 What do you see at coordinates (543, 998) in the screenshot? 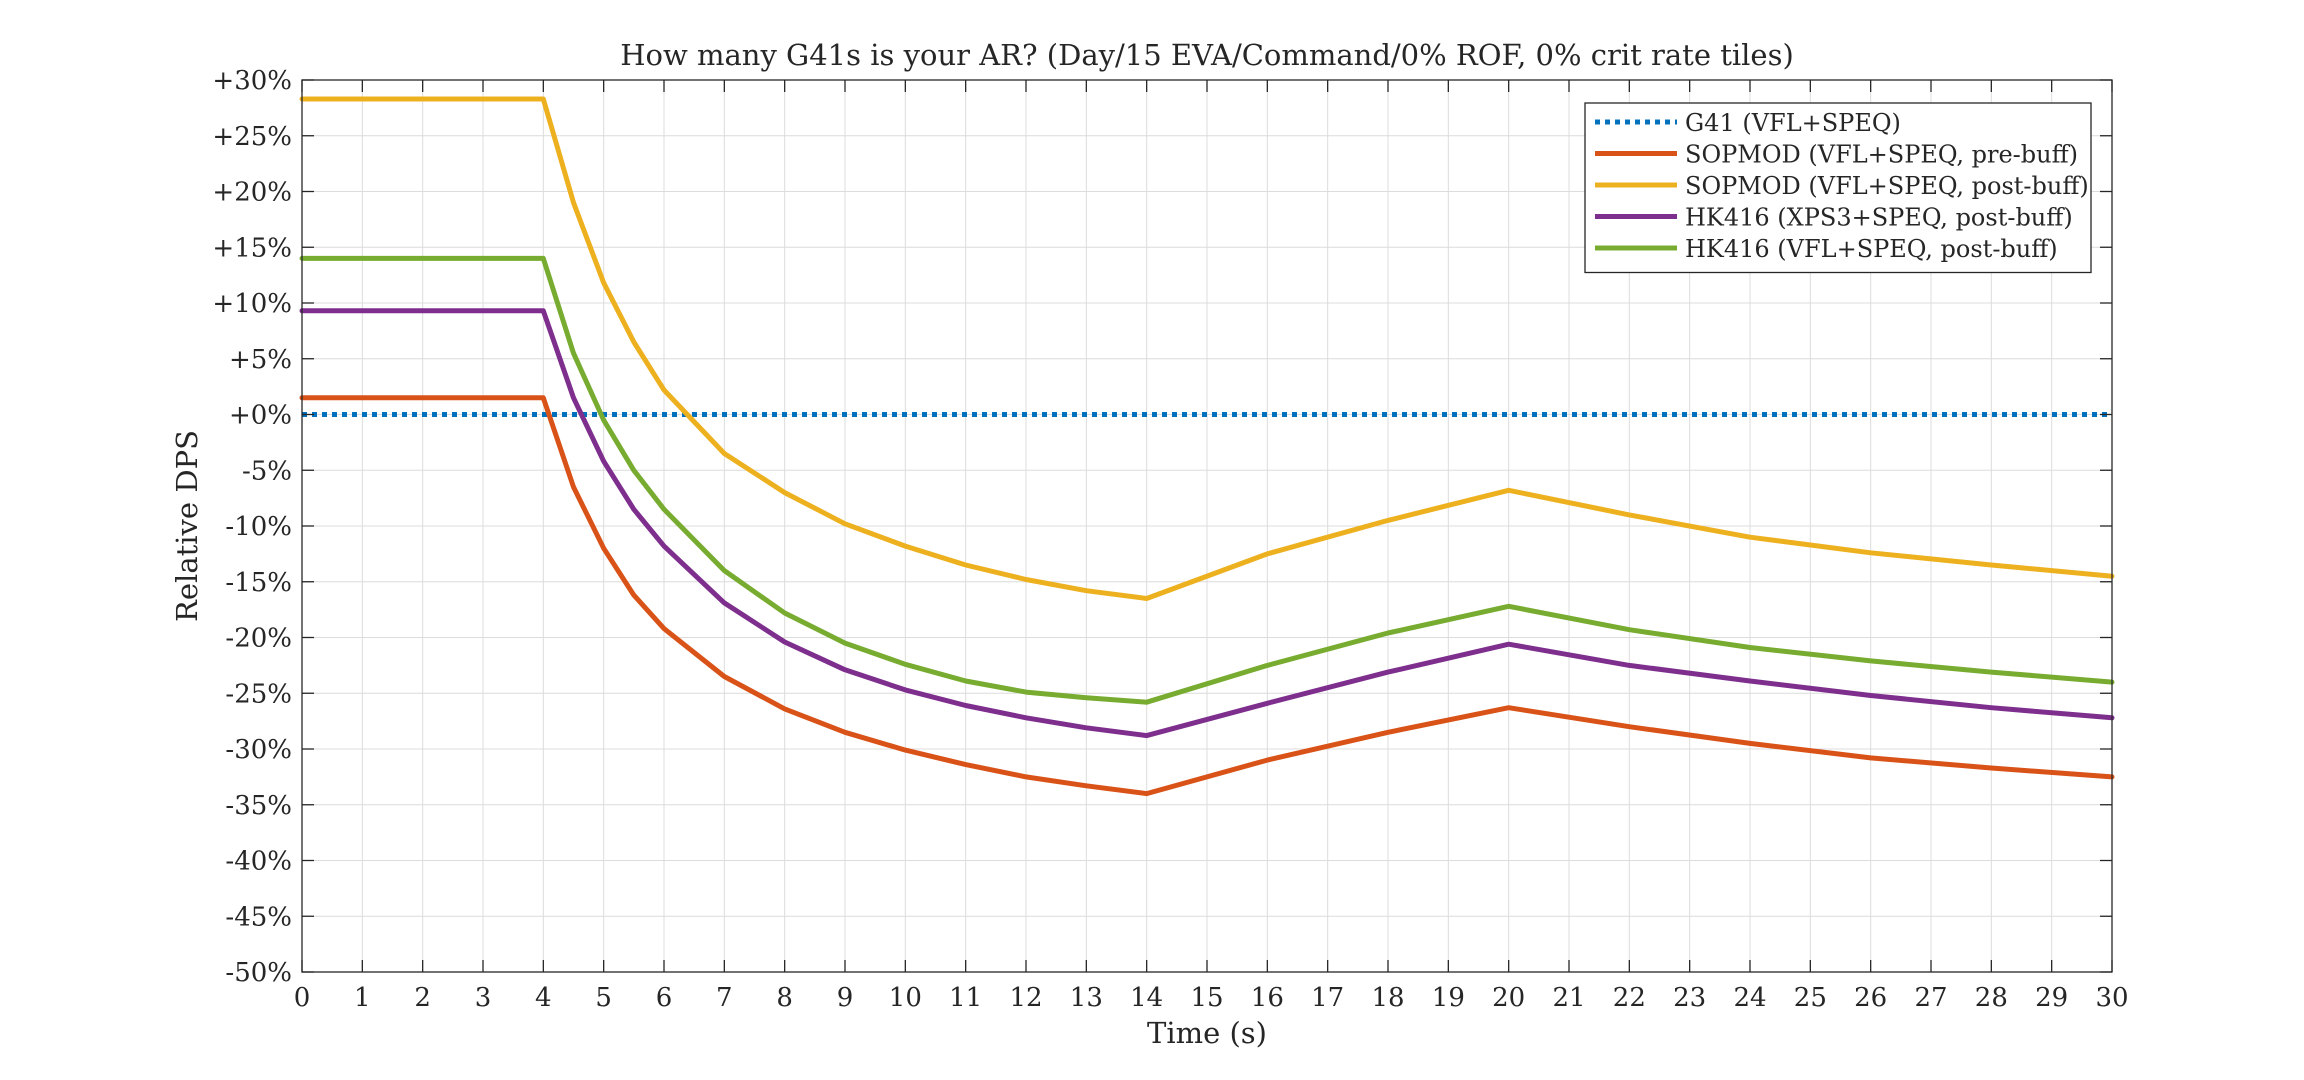
I see `x-tick-label: 4` at bounding box center [543, 998].